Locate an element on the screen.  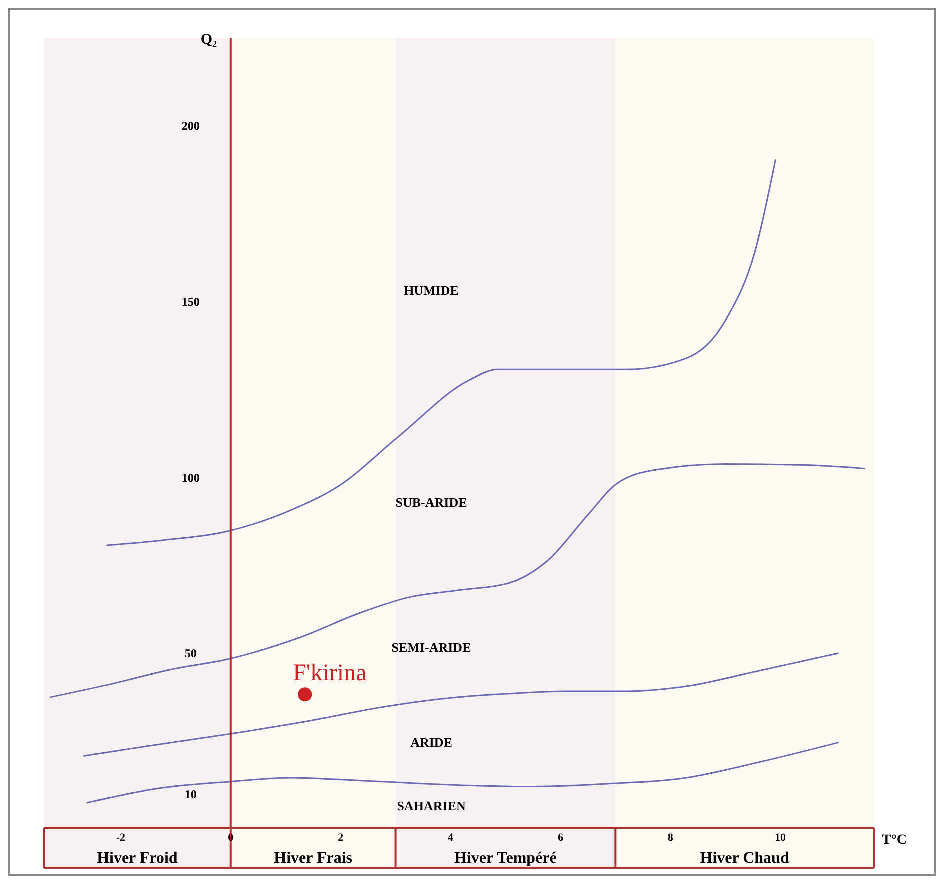
annotation: HUMIDE is located at coordinates (431, 290).